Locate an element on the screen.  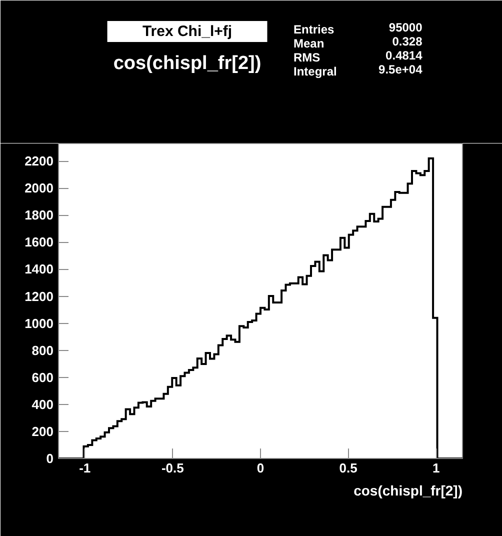
y-tick-label: 1000 is located at coordinates (39, 323).